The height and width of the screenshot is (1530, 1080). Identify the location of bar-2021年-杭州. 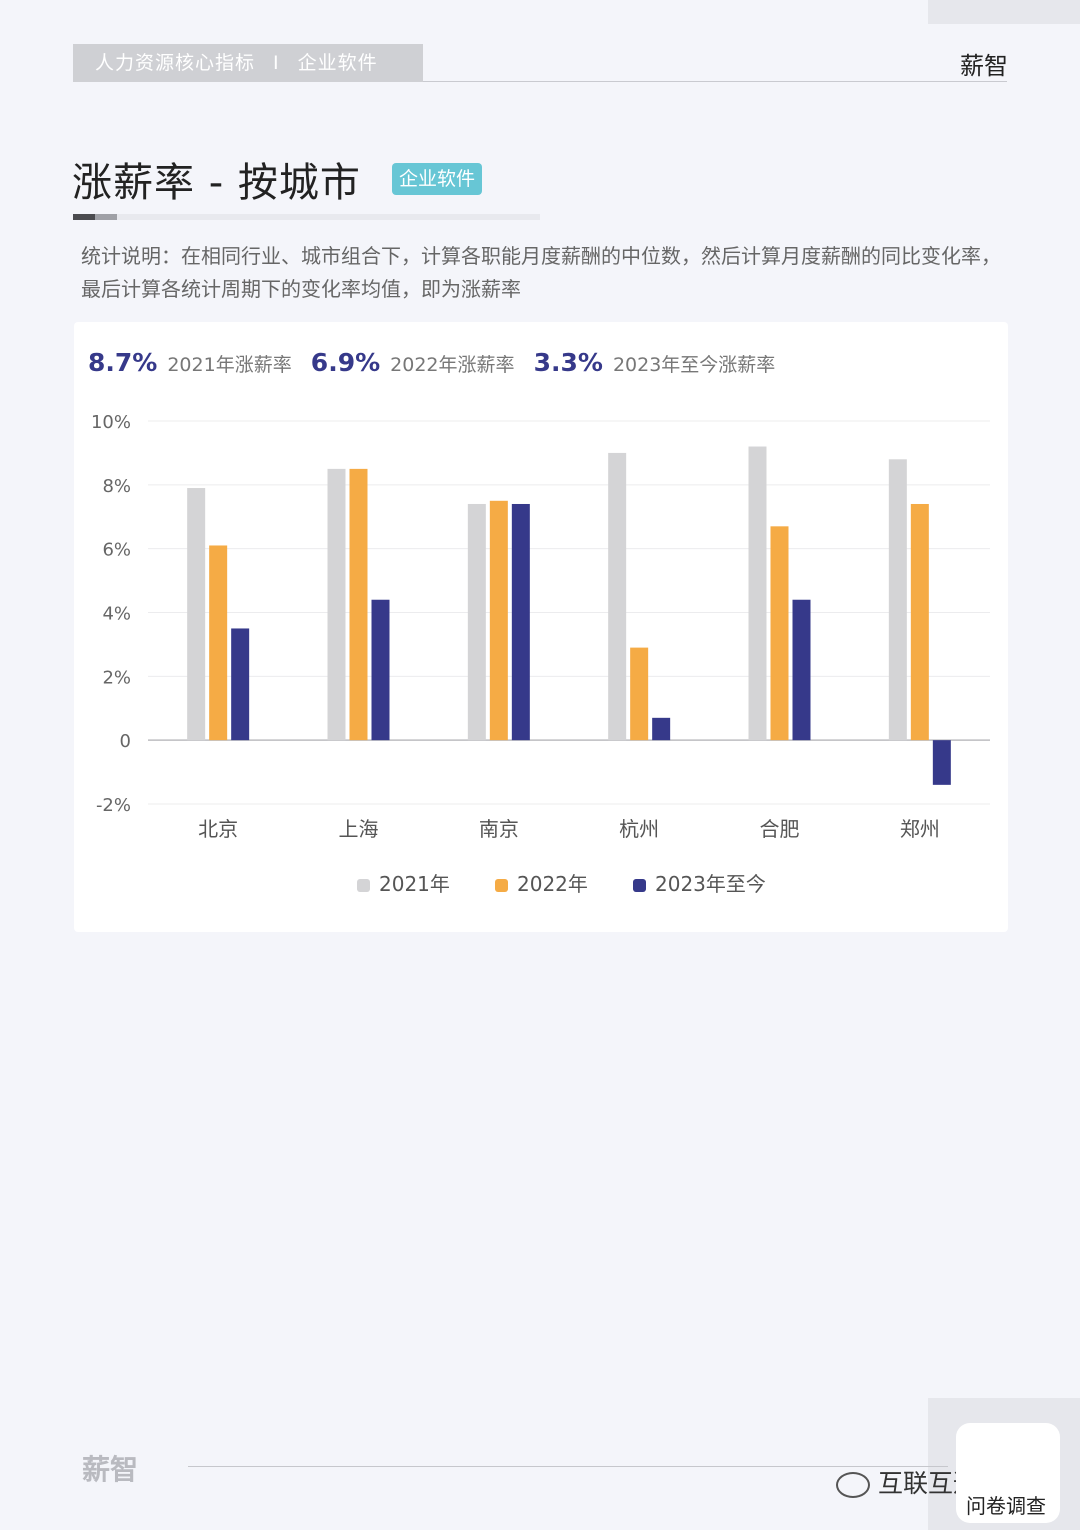
(617, 596).